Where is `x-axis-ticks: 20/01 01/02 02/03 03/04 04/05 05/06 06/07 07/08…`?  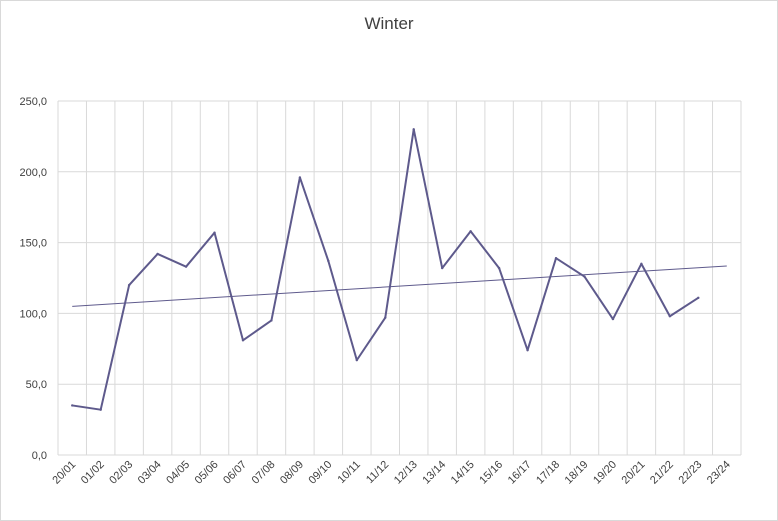 x-axis-ticks: 20/01 01/02 02/03 03/04 04/05 05/06 06/07 07/08… is located at coordinates (391, 473).